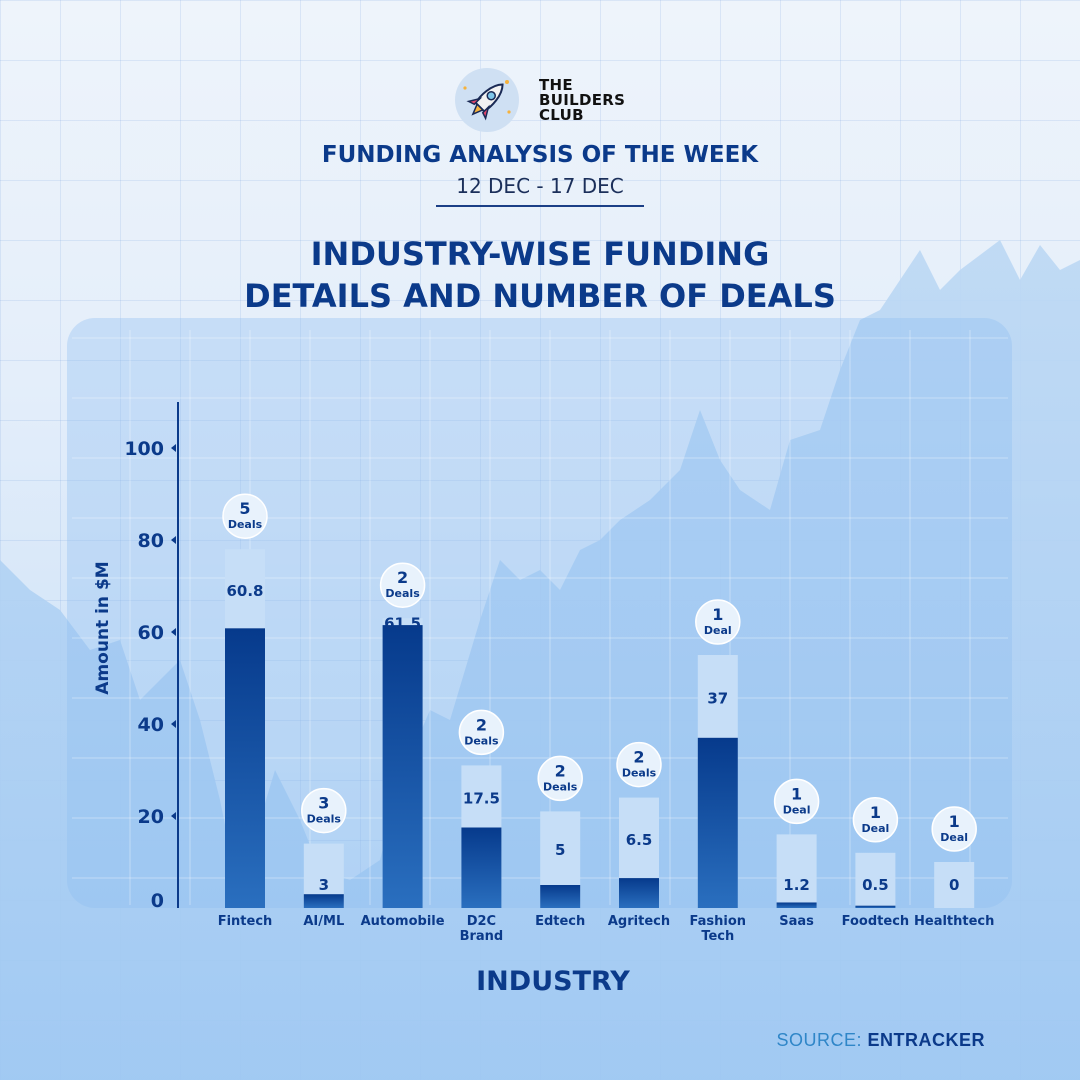 Image resolution: width=1080 pixels, height=1080 pixels. I want to click on data-label: 1.2, so click(796, 885).